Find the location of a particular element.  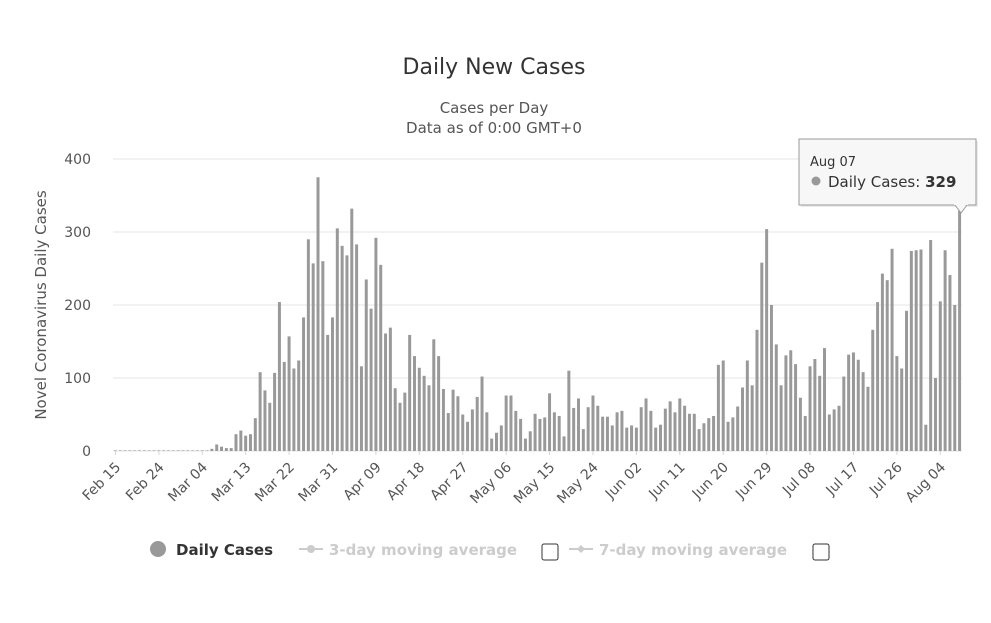

legend-3day-checkbox is located at coordinates (550, 552).